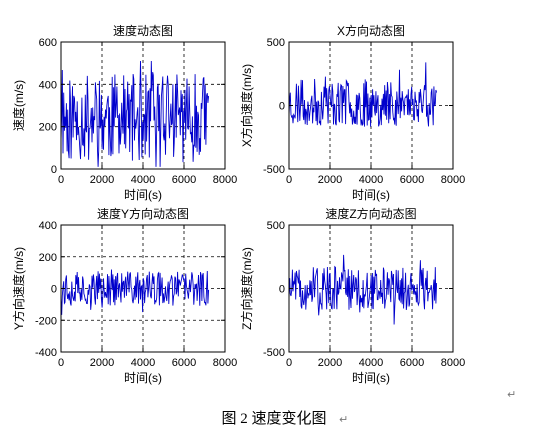 The image size is (549, 446). Describe the element at coordinates (18, 105) in the screenshot. I see `y-axis-label: 速度(m/s)` at that location.